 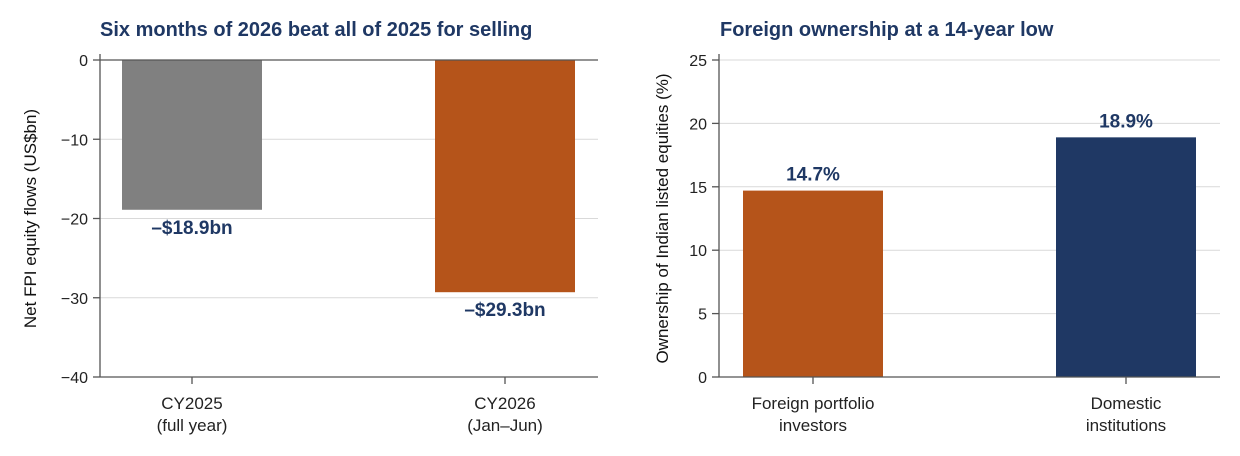 I want to click on right-category-label-2: institutions, so click(x=1126, y=425).